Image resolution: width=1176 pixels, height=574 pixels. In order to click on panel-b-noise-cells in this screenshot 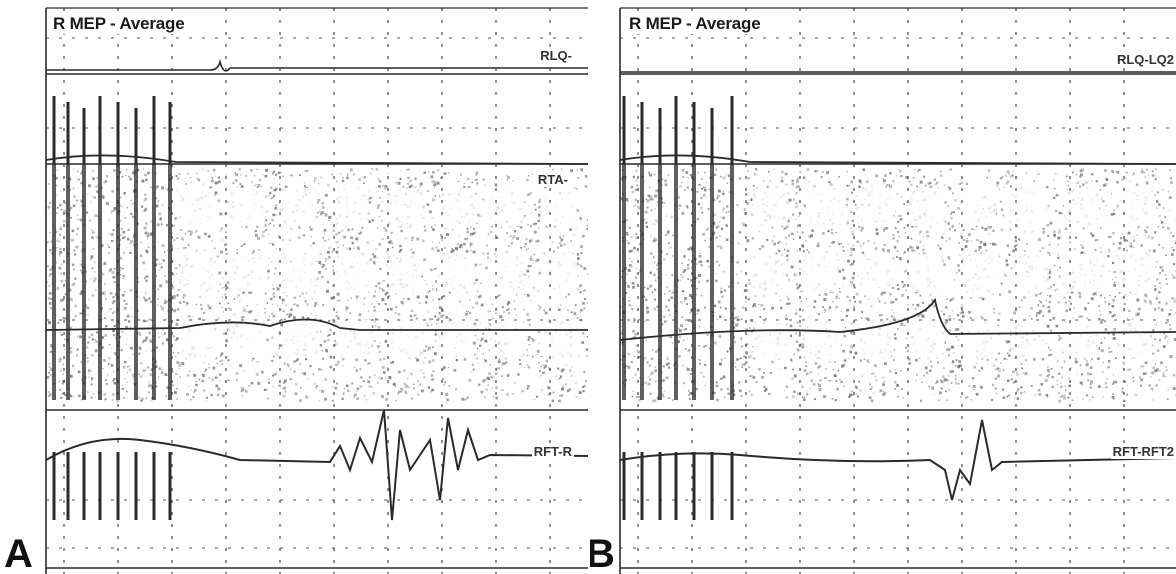, I will do `click(952, 273)`.